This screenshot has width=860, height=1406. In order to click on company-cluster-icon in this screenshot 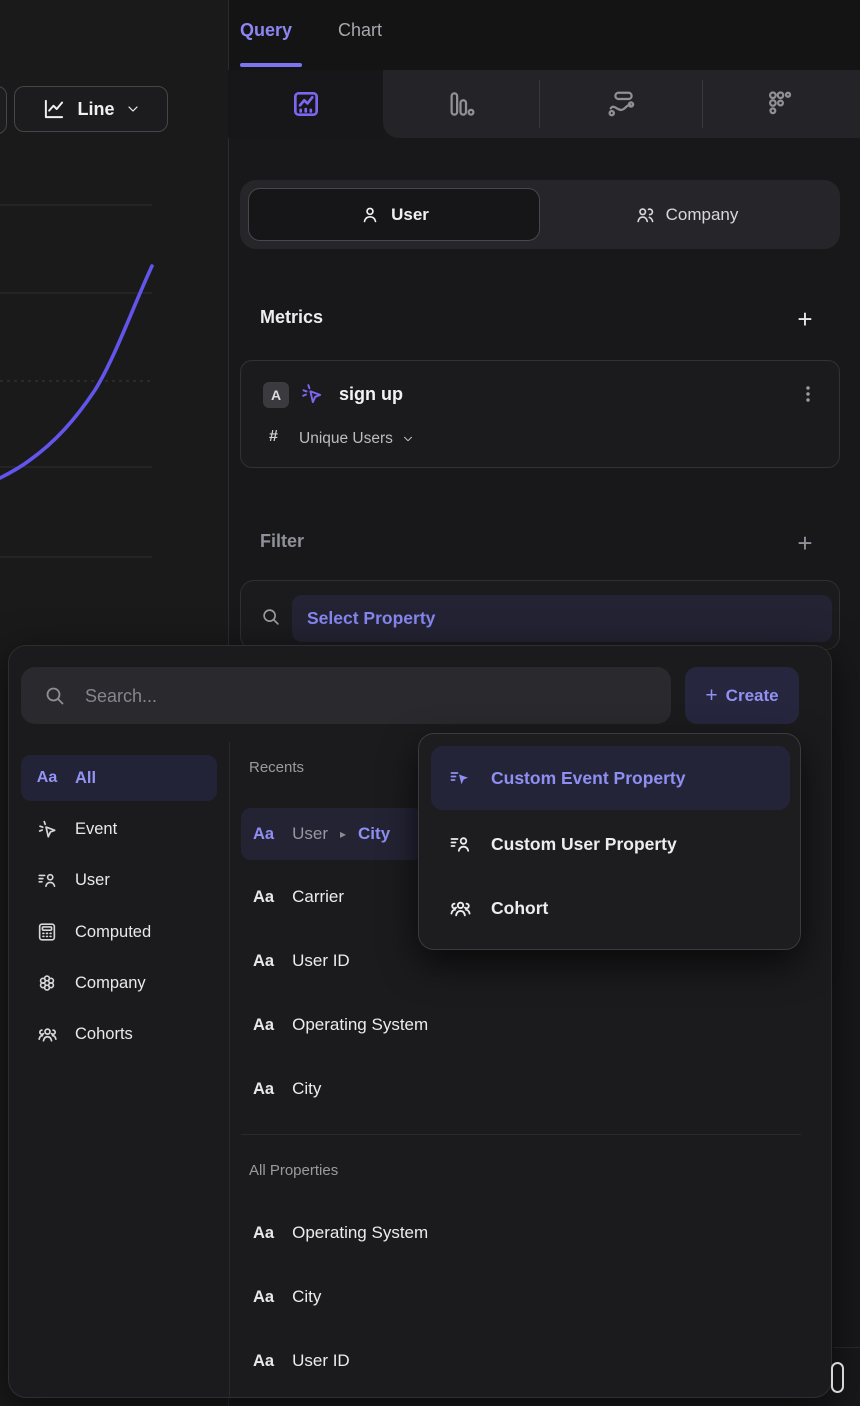, I will do `click(47, 983)`.